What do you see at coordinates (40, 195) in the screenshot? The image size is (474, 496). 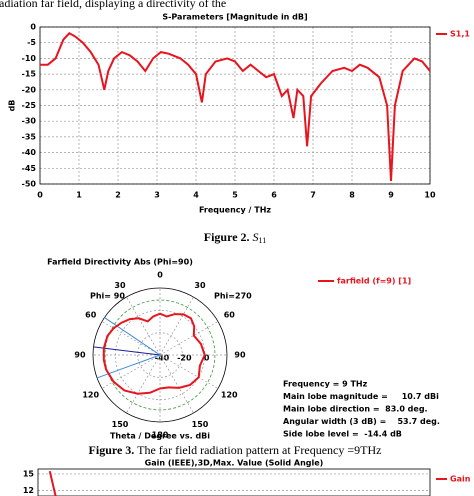 I see `x-tick-label: 0` at bounding box center [40, 195].